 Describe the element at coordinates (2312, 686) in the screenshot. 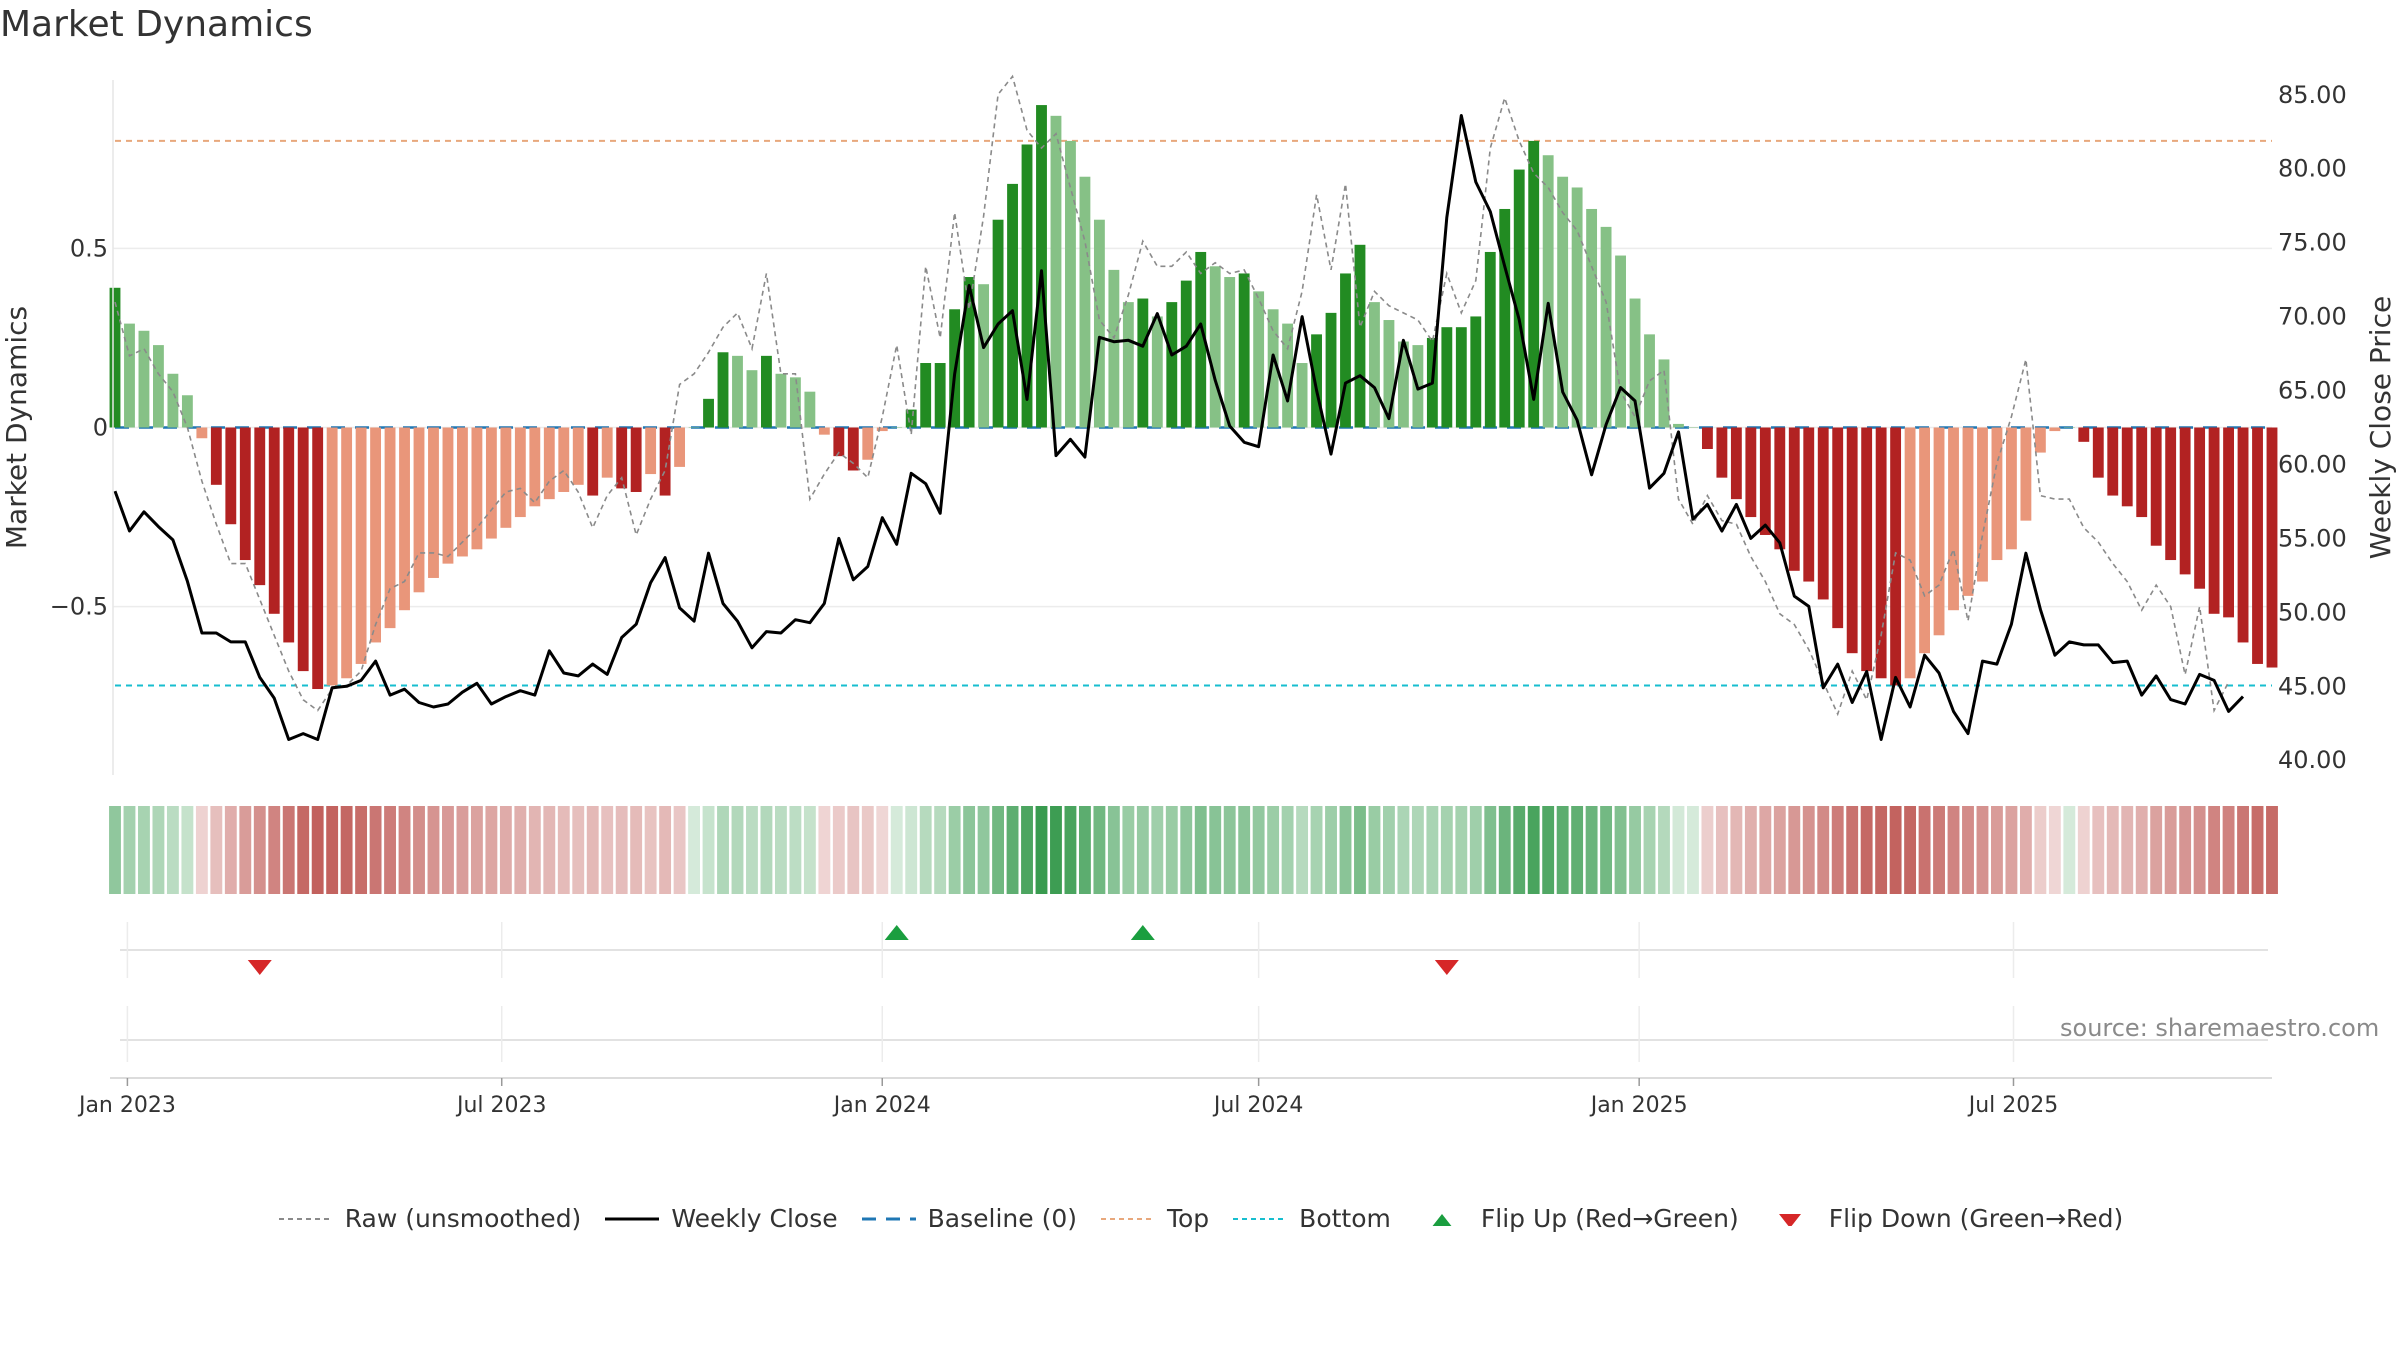

I see `y-tick-label-right: 45.00` at that location.